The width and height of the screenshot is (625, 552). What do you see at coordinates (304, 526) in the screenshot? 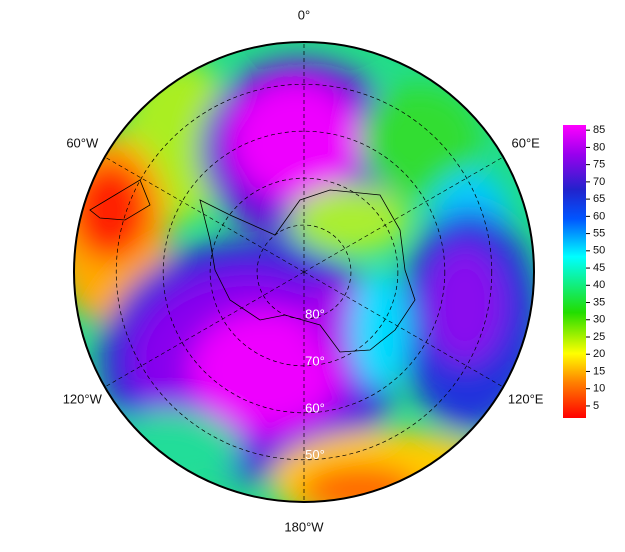
I see `meridian-label: 180°W` at bounding box center [304, 526].